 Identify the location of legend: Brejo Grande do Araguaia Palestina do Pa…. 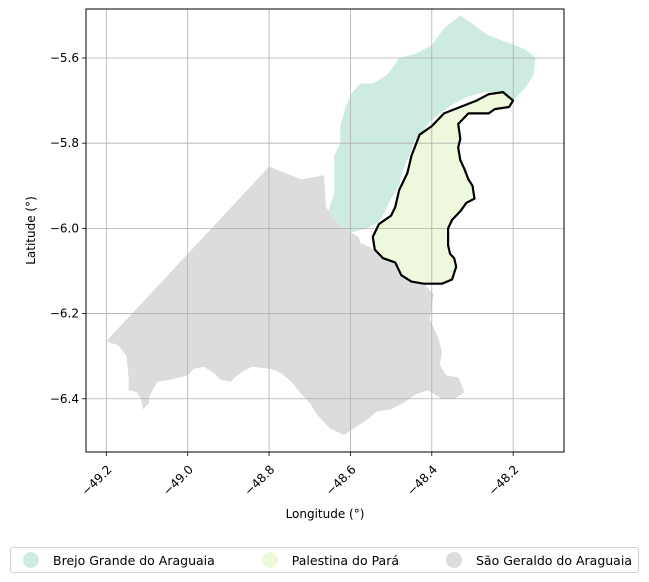
(324, 560).